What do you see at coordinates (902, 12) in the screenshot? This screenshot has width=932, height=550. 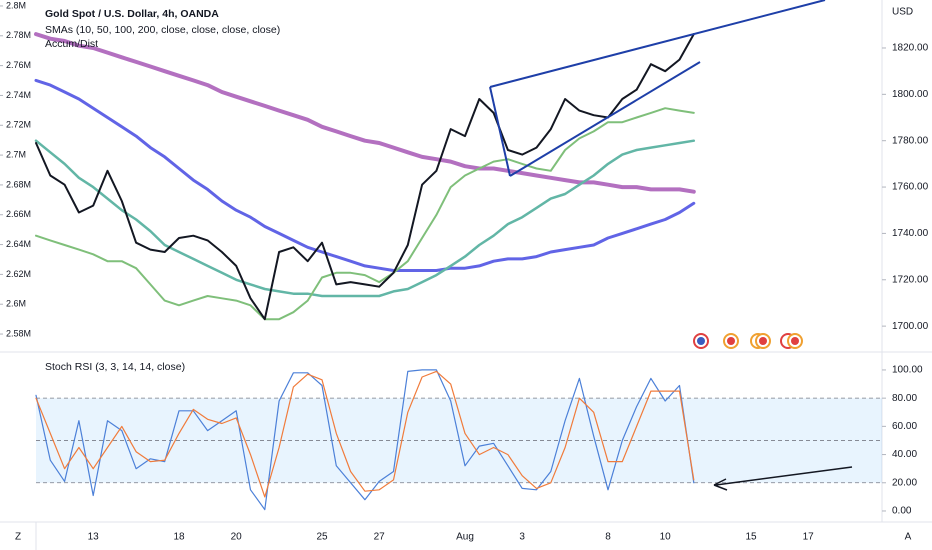 I see `currency-label: USD` at bounding box center [902, 12].